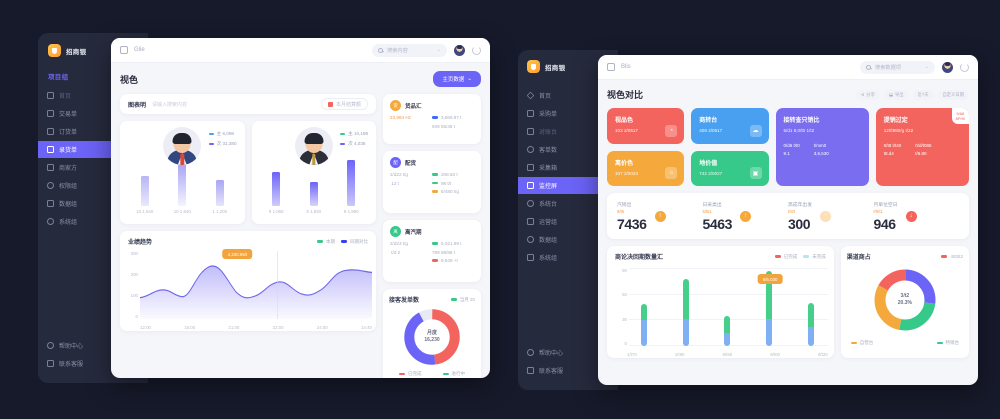  Describe the element at coordinates (432, 251) in the screenshot. I see `mini-card-2: 离 离汽期 2/d23 t/g t/d 2 5,021.99 t` at that location.